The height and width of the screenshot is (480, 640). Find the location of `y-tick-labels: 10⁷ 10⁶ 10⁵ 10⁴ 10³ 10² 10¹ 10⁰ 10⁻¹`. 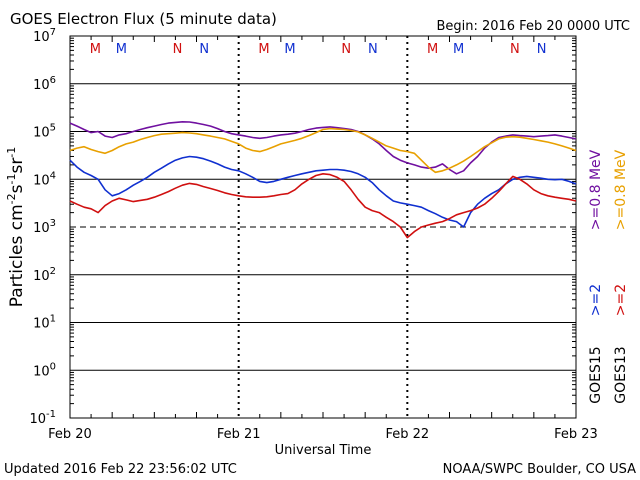

y-tick-labels: 10⁷ 10⁶ 10⁵ 10⁴ 10³ 10² 10¹ 10⁰ 10⁻¹ is located at coordinates (42, 227).